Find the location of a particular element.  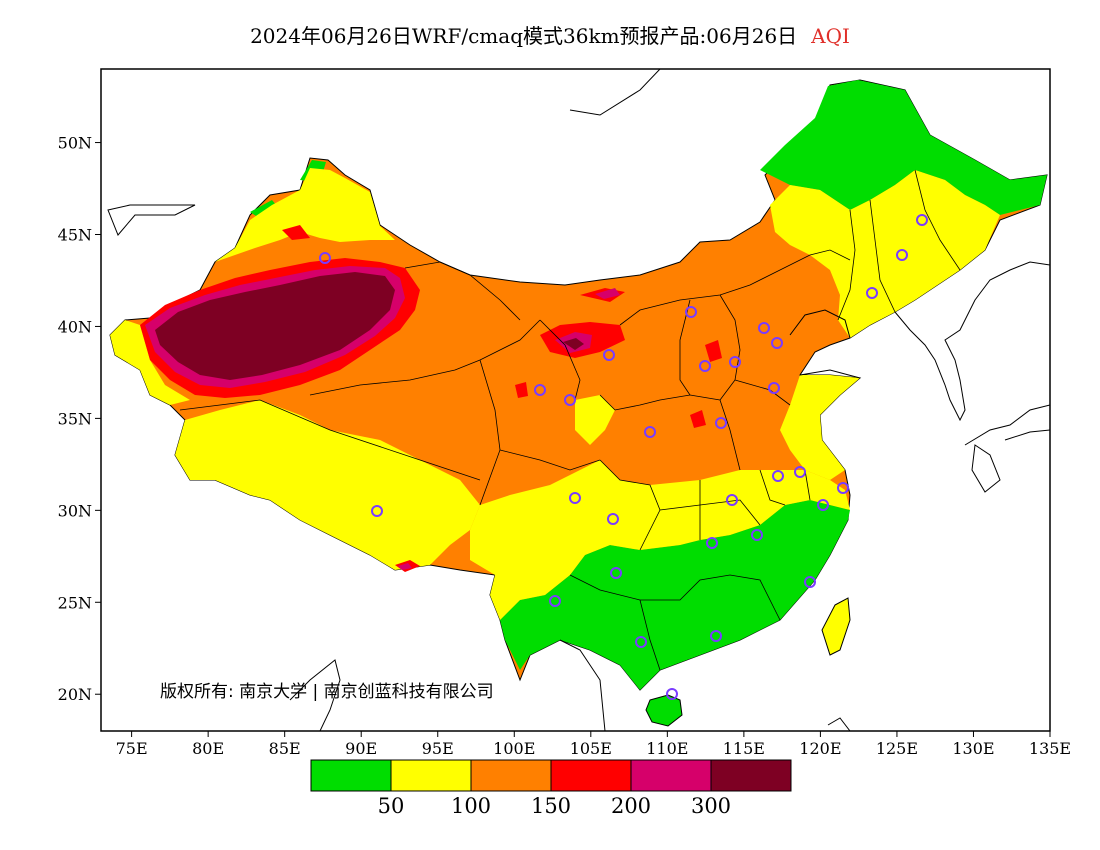

color-legend: 50 100 150 200 300 is located at coordinates (551, 788).